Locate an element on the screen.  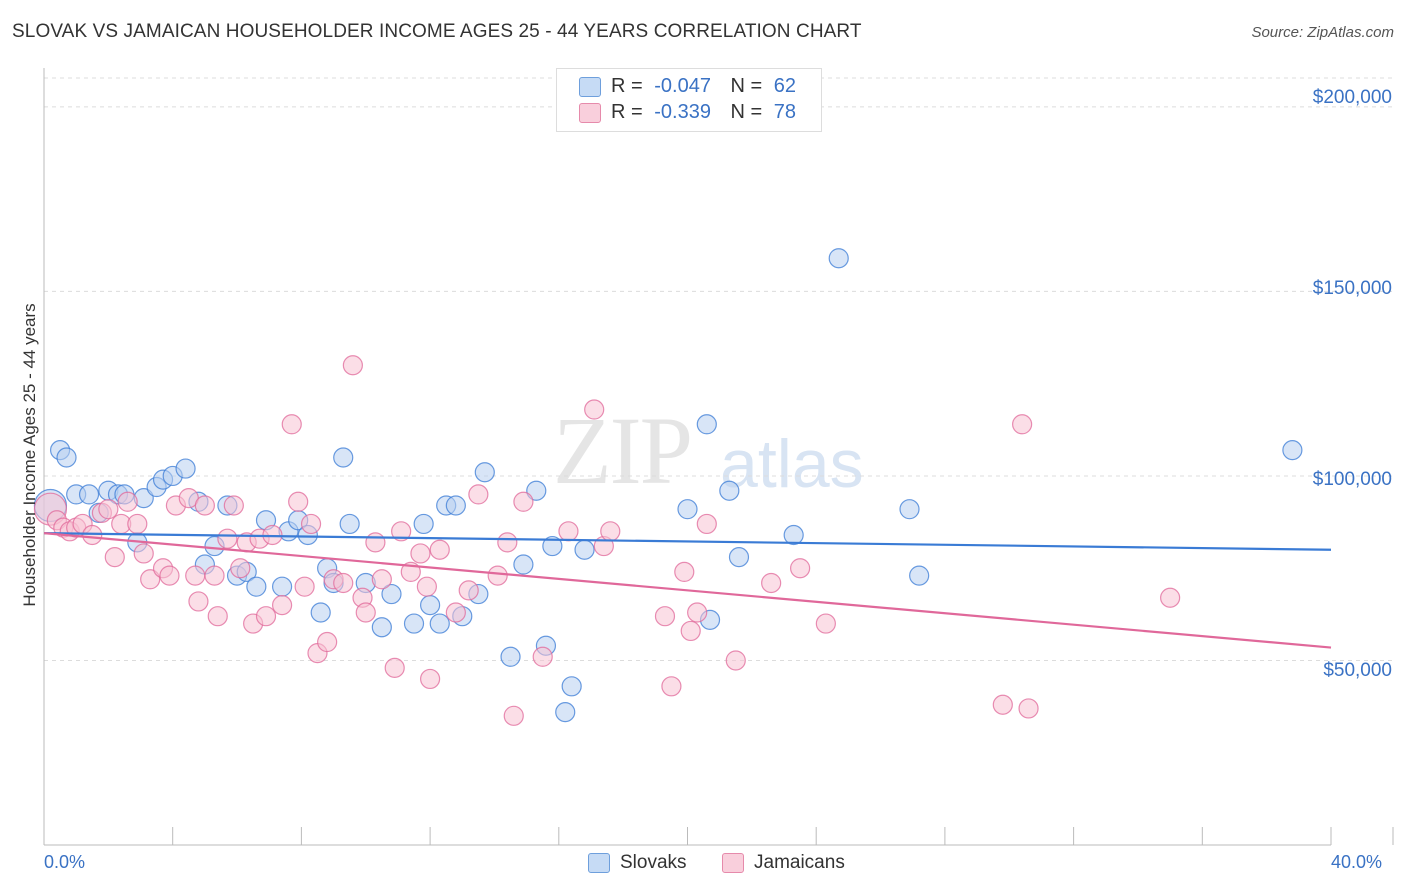
y-tick-label-150k: $150,000 is located at coordinates (1352, 288).